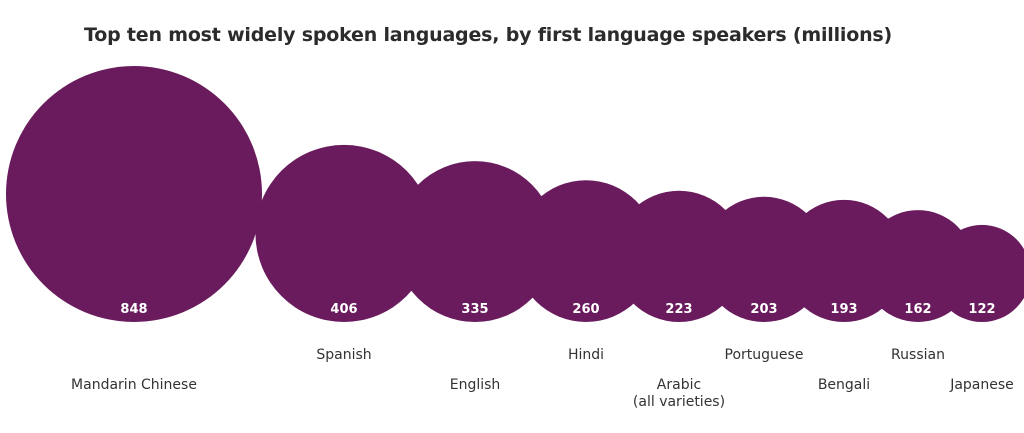 The image size is (1024, 433). What do you see at coordinates (134, 385) in the screenshot?
I see `category-label: Mandarin Chinese` at bounding box center [134, 385].